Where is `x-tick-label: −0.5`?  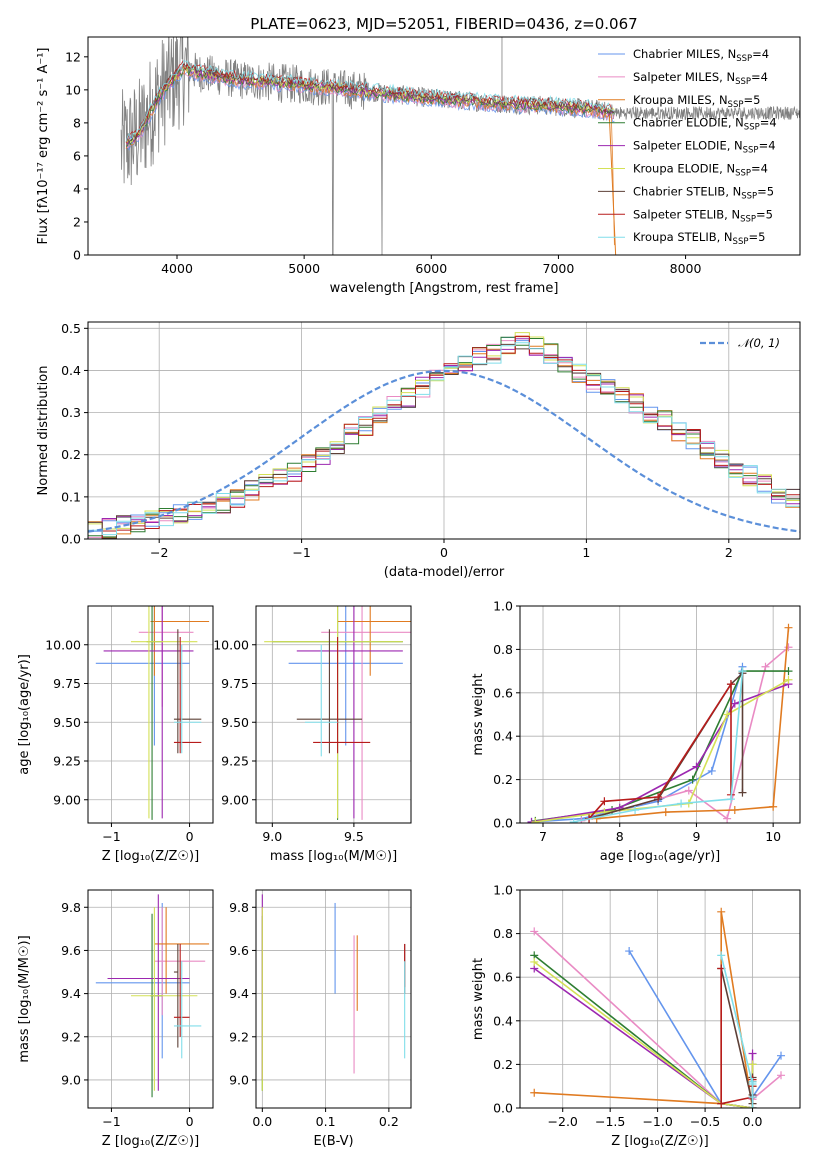
x-tick-label: −0.5 is located at coordinates (705, 1121).